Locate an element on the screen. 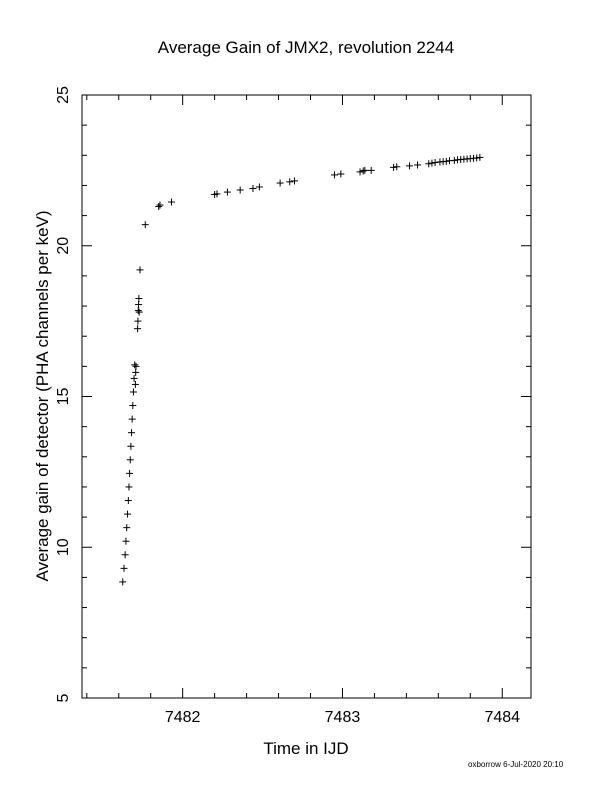 The image size is (612, 792). y-tick-label: 10 is located at coordinates (63, 547).